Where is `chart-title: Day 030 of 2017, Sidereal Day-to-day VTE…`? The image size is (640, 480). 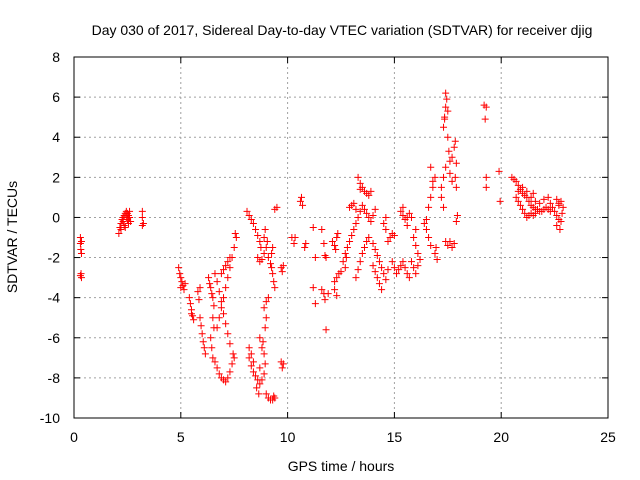
chart-title: Day 030 of 2017, Sidereal Day-to-day VTE… is located at coordinates (342, 30).